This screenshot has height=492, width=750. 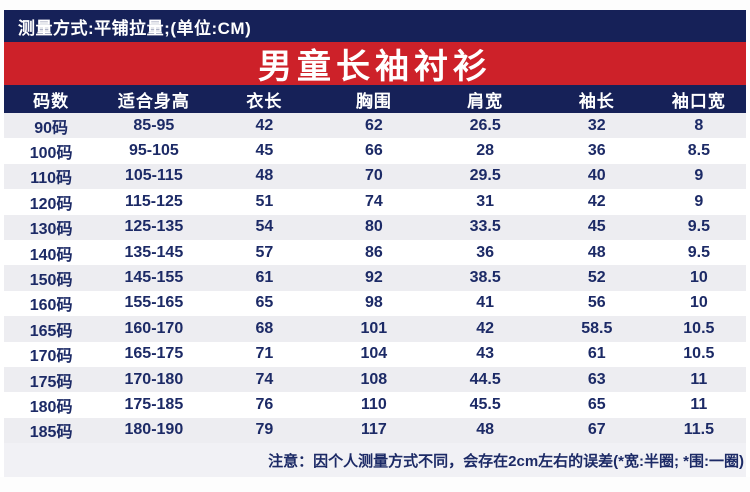 What do you see at coordinates (264, 303) in the screenshot?
I see `table-cell: 65` at bounding box center [264, 303].